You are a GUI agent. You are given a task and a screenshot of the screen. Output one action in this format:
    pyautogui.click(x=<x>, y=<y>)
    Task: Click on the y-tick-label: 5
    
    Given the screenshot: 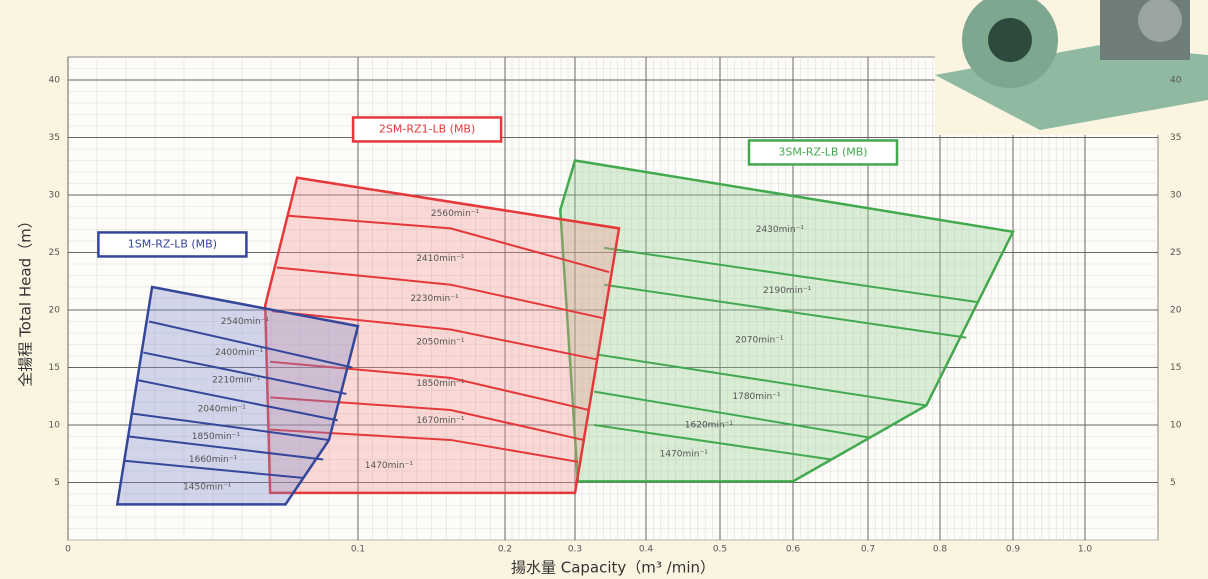 What is the action you would take?
    pyautogui.click(x=57, y=483)
    